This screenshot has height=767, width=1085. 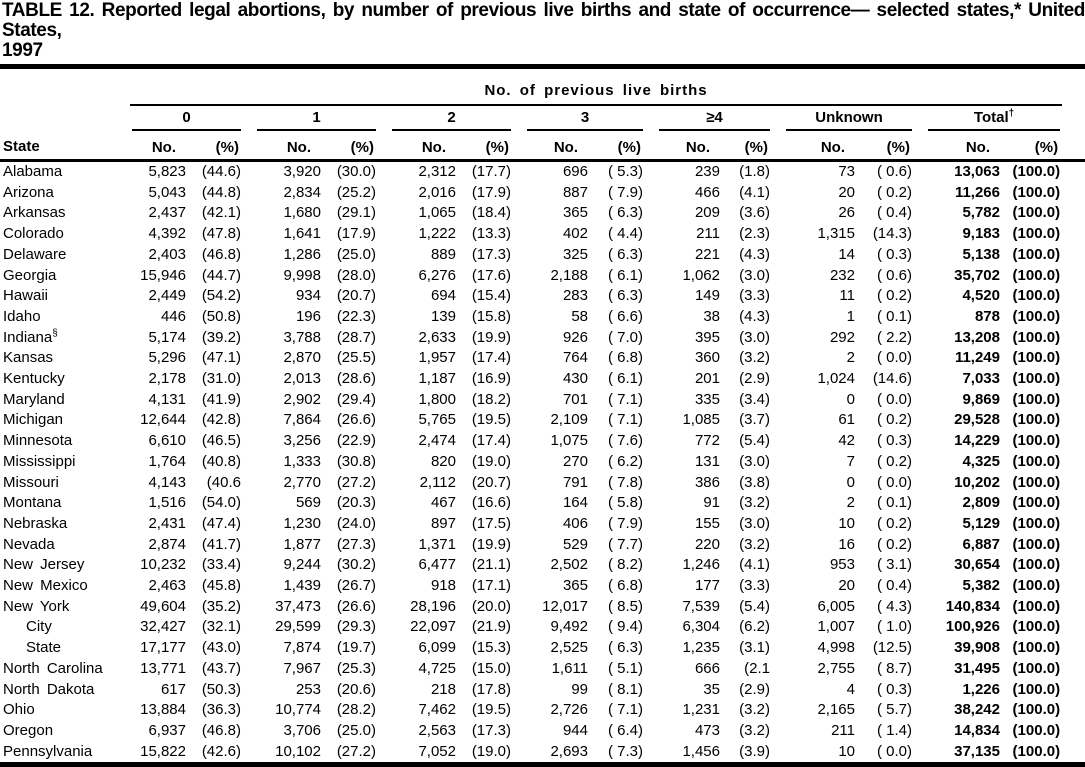 What do you see at coordinates (491, 275) in the screenshot?
I see `percent-cell: (17.6)` at bounding box center [491, 275].